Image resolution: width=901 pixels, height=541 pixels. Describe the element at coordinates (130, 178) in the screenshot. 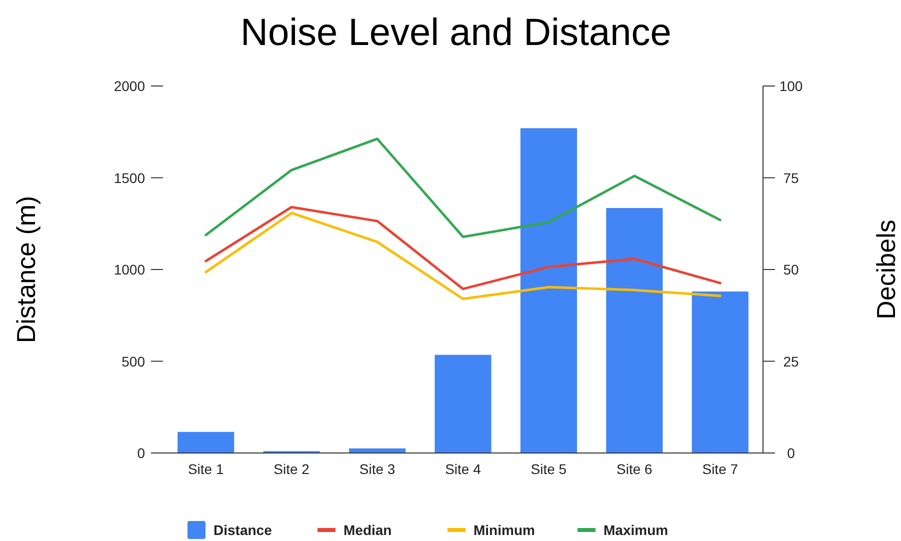

I see `y-tick-label: 1500` at that location.